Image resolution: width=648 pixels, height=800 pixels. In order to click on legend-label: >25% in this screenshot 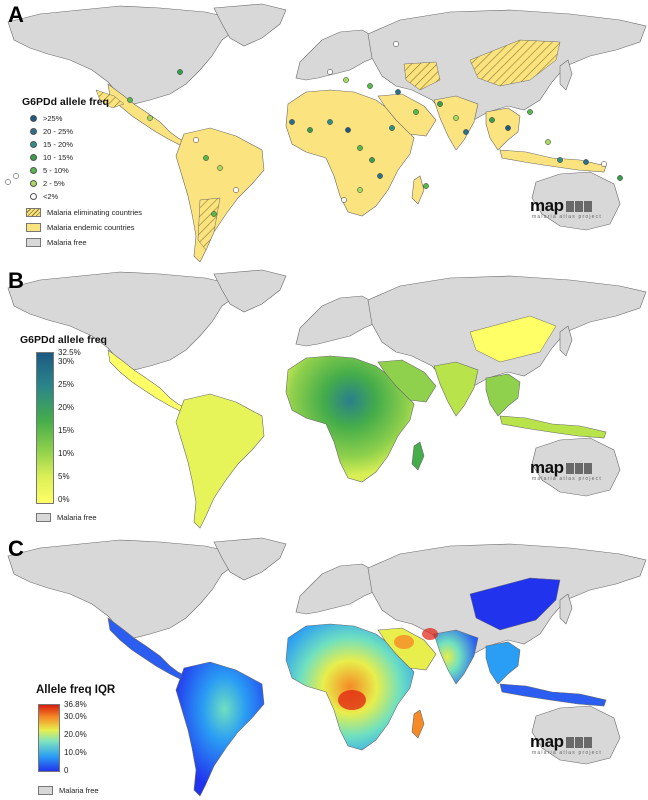, I will do `click(53, 118)`.